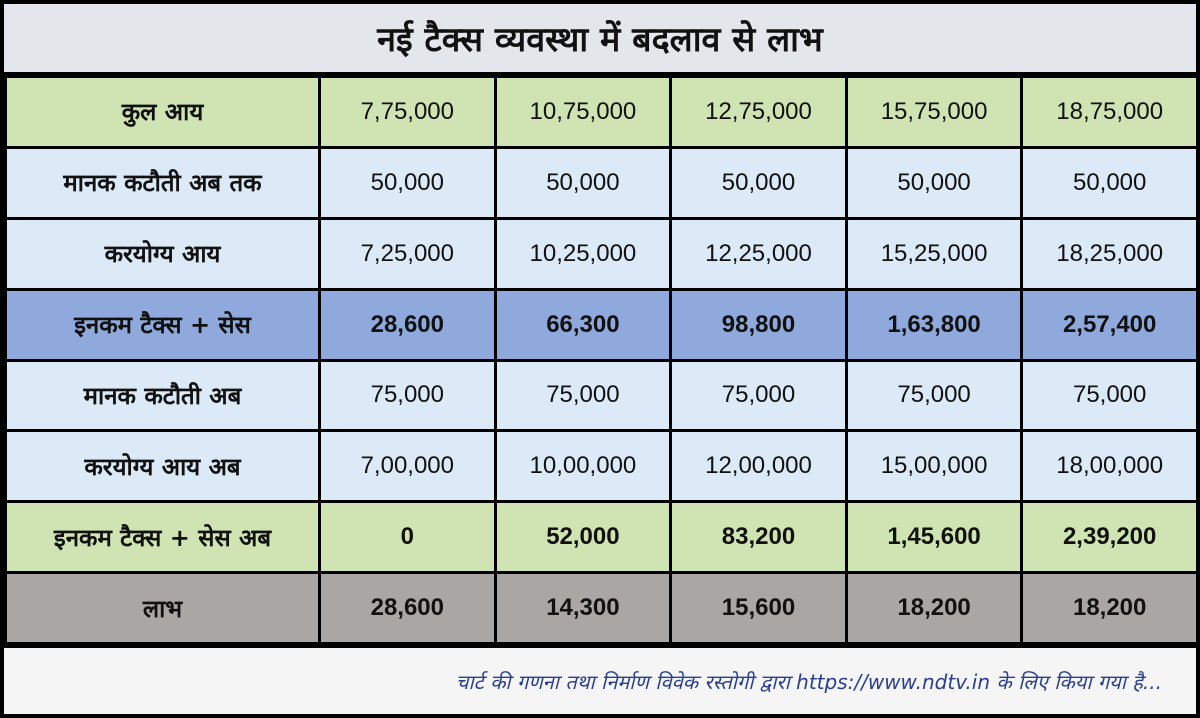  I want to click on table-cell: 12,75,000, so click(758, 112).